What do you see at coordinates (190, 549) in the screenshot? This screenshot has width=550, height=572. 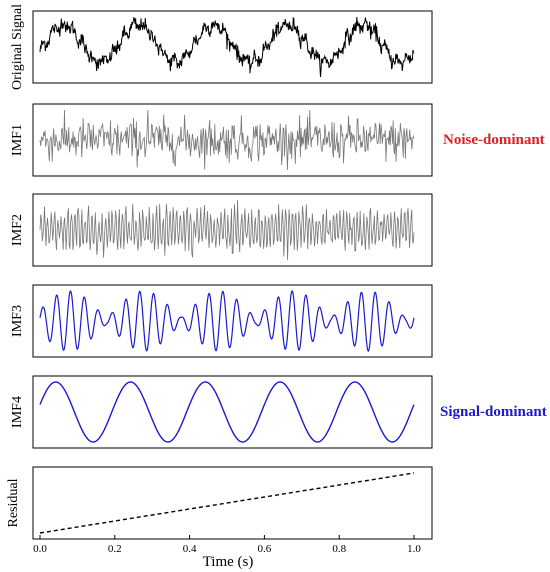 I see `x-tick-label: 0.4` at bounding box center [190, 549].